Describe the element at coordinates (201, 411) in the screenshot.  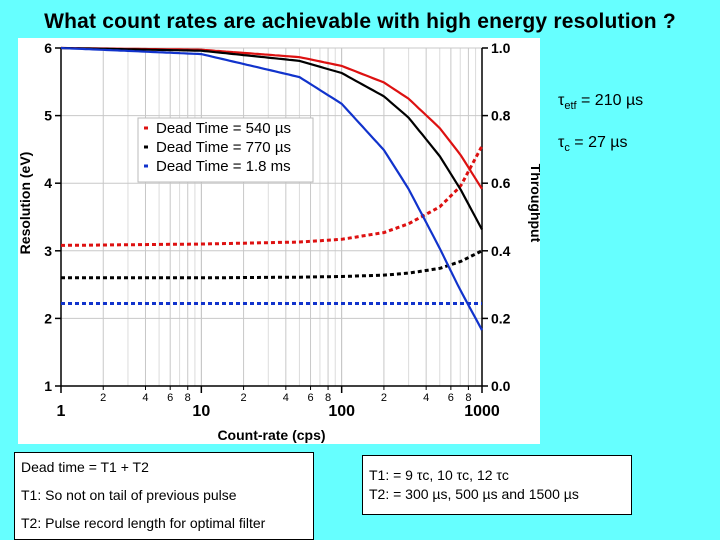
I see `x-major-tick-label: 10` at that location.